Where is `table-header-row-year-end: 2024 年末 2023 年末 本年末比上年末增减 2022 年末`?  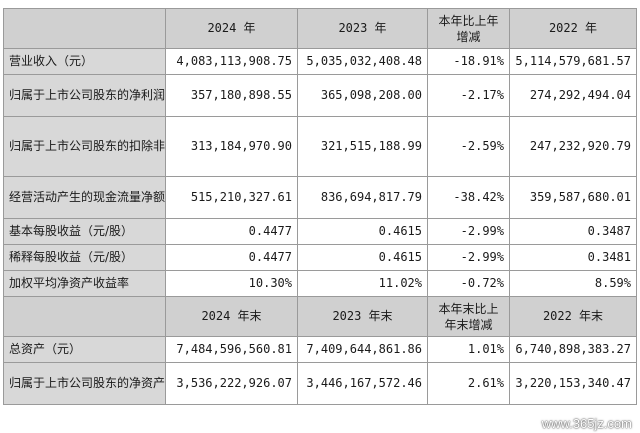 table-header-row-year-end: 2024 年末 2023 年末 本年末比上年末增减 2022 年末 is located at coordinates (320, 316).